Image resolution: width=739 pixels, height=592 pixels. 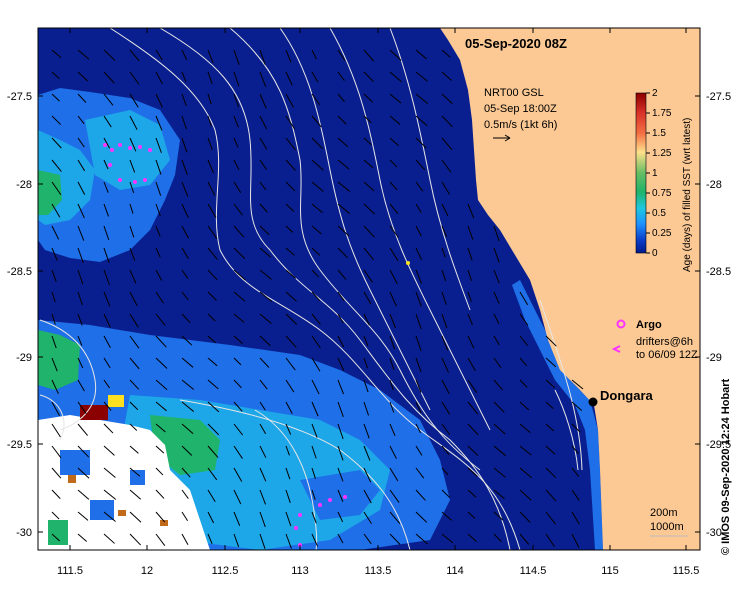 What do you see at coordinates (514, 93) in the screenshot?
I see `current-source-label: NRT00 GSL` at bounding box center [514, 93].